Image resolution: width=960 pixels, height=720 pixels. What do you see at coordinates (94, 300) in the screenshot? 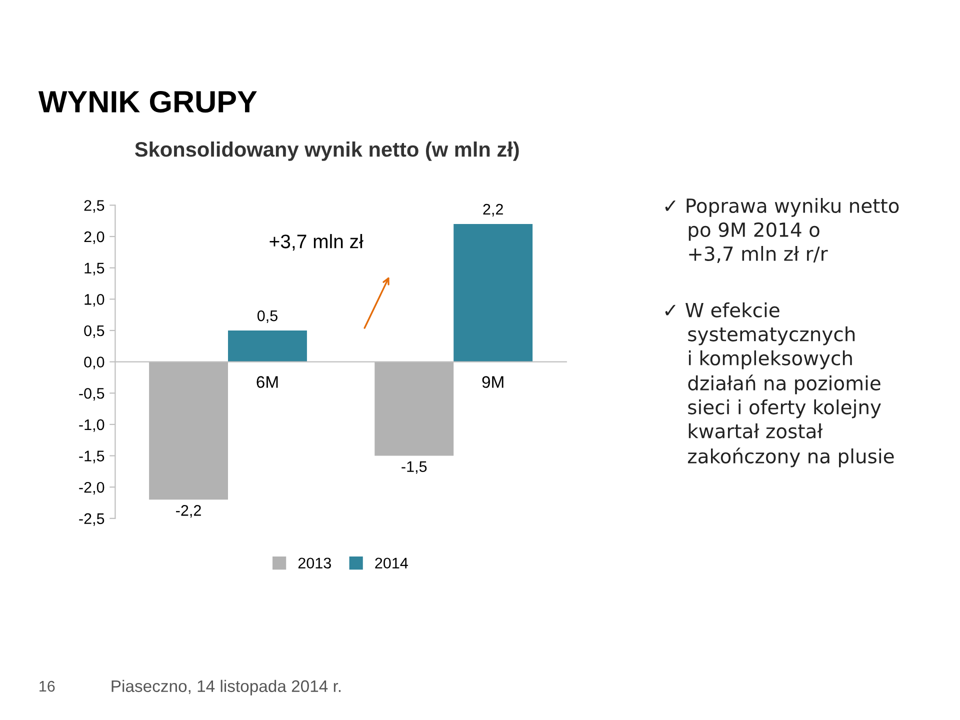
I see `y-tick-label: 1,0` at bounding box center [94, 300].